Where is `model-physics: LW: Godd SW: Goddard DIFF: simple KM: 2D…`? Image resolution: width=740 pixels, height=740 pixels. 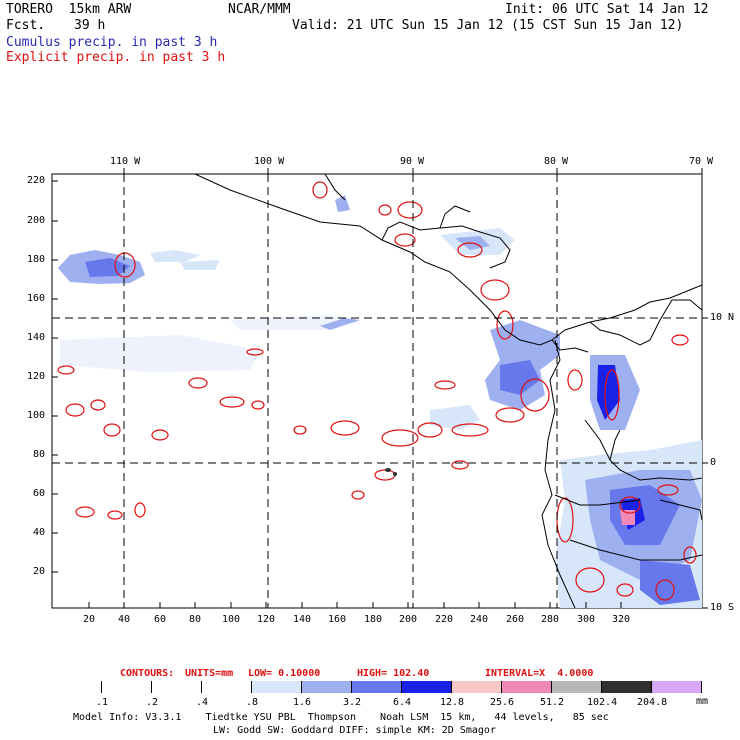
model-physics: LW: Godd SW: Goddard DIFF: simple KM: 2D… is located at coordinates (354, 730).